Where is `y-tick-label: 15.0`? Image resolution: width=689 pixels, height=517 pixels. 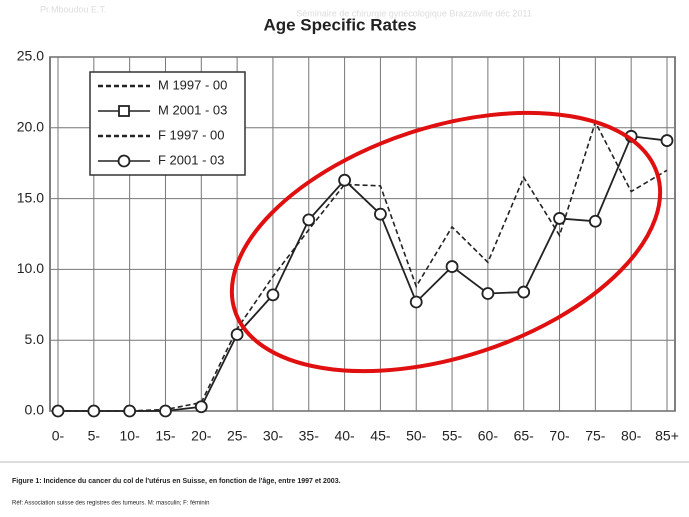
y-tick-label: 15.0 is located at coordinates (30, 197).